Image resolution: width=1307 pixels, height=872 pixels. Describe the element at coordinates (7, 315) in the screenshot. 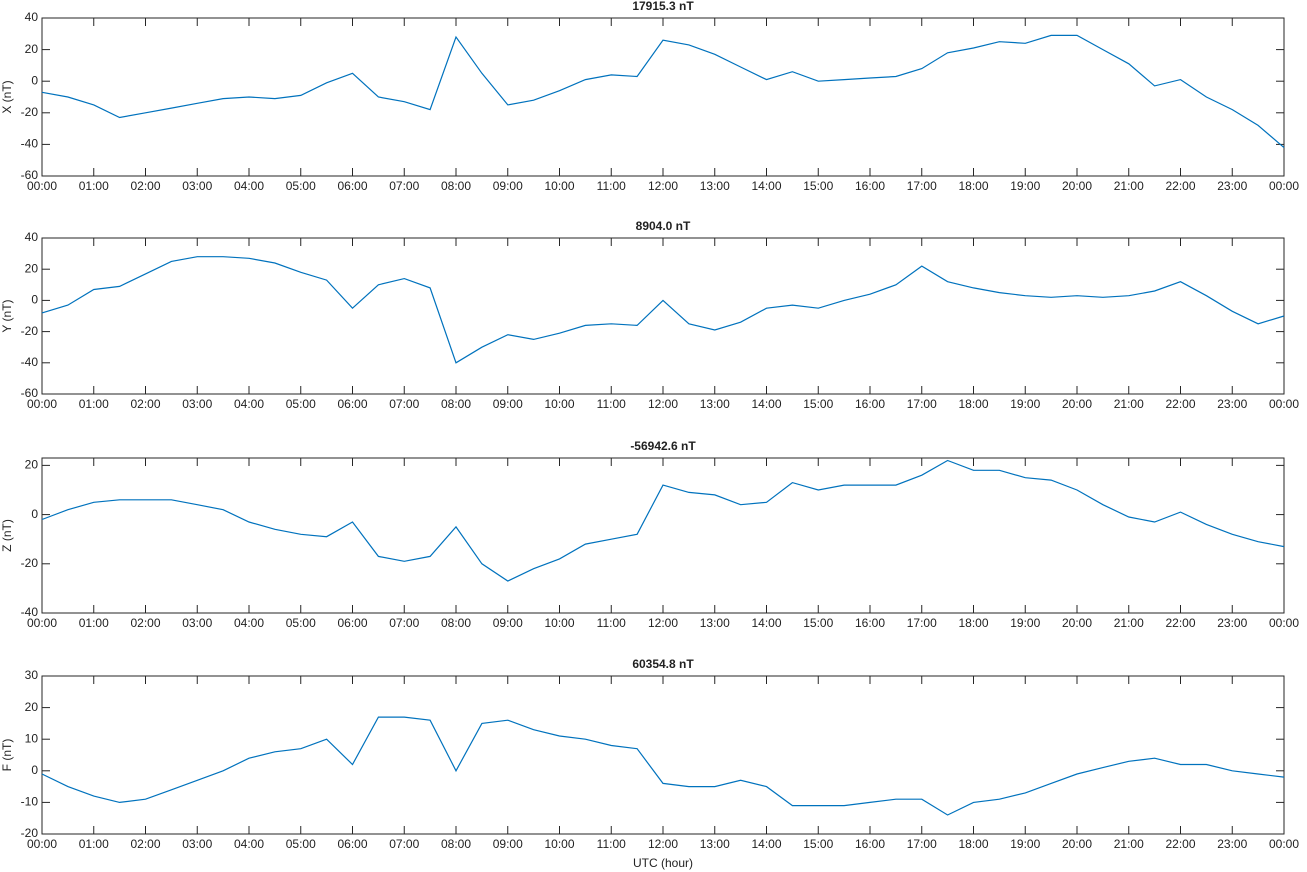

I see `y-axis-label: Y (nT)` at that location.